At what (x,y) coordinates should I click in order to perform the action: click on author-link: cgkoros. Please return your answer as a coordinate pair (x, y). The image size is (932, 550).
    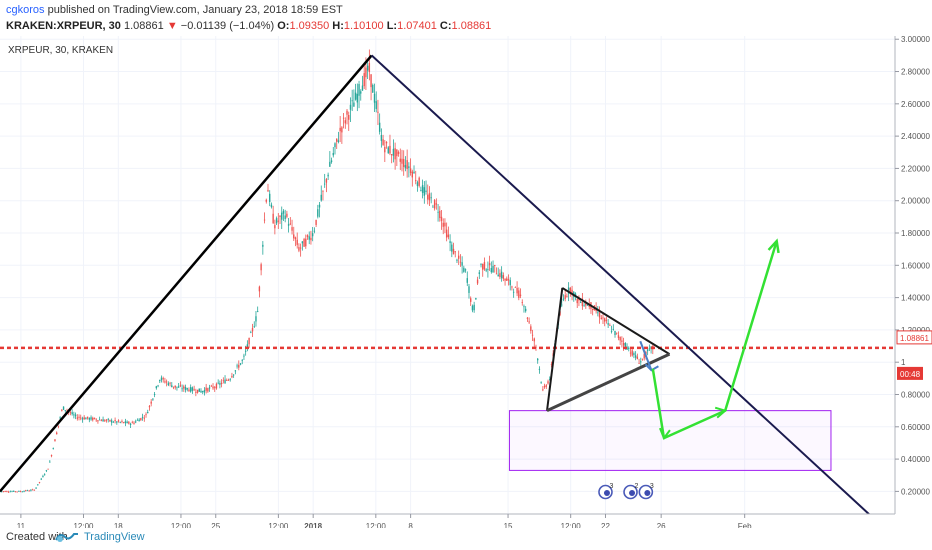
    Looking at the image, I should click on (25, 10).